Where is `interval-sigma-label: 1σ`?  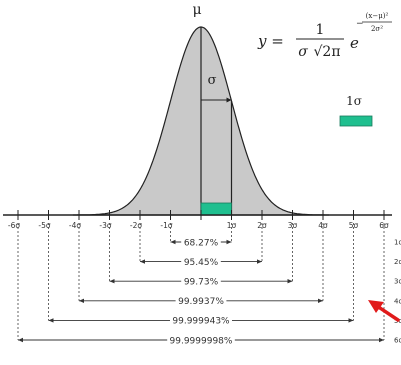 interval-sigma-label: 1σ is located at coordinates (397, 243).